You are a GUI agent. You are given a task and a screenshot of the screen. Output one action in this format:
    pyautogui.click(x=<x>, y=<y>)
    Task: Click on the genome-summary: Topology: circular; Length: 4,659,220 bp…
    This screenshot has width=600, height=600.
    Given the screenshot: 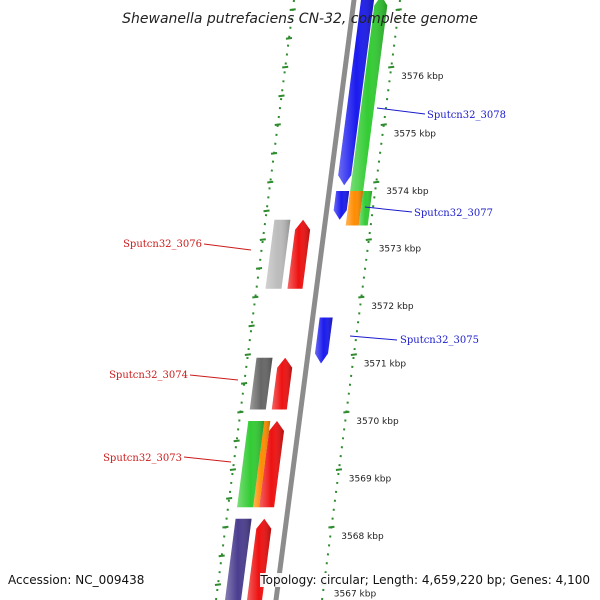 What is the action you would take?
    pyautogui.click(x=425, y=580)
    